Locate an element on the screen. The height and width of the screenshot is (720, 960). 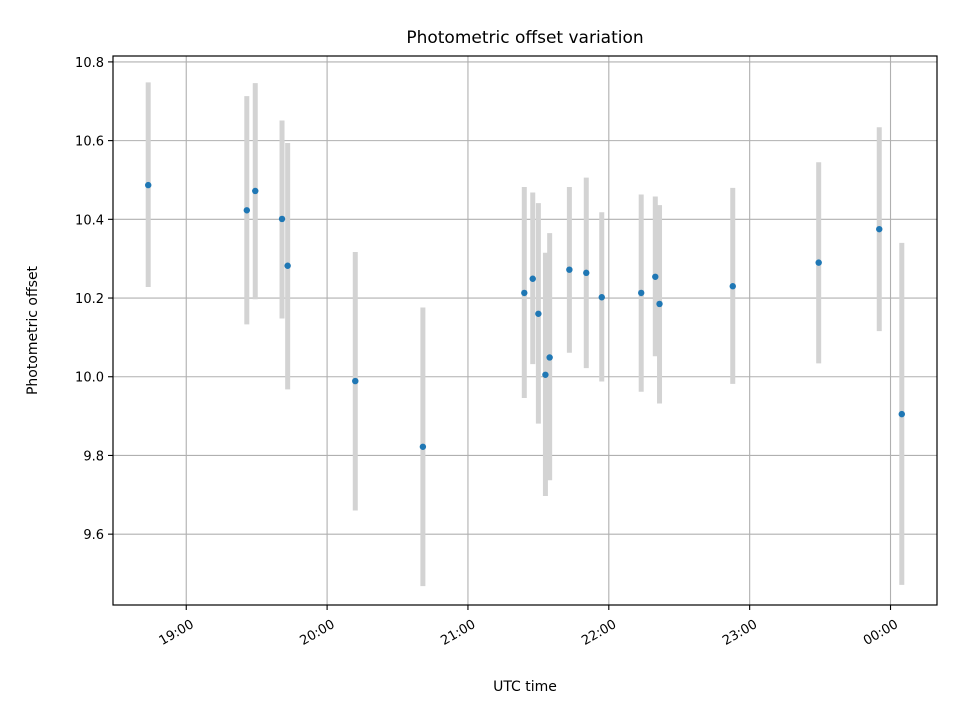
y-axis-label: Photometric offset is located at coordinates (33, 330).